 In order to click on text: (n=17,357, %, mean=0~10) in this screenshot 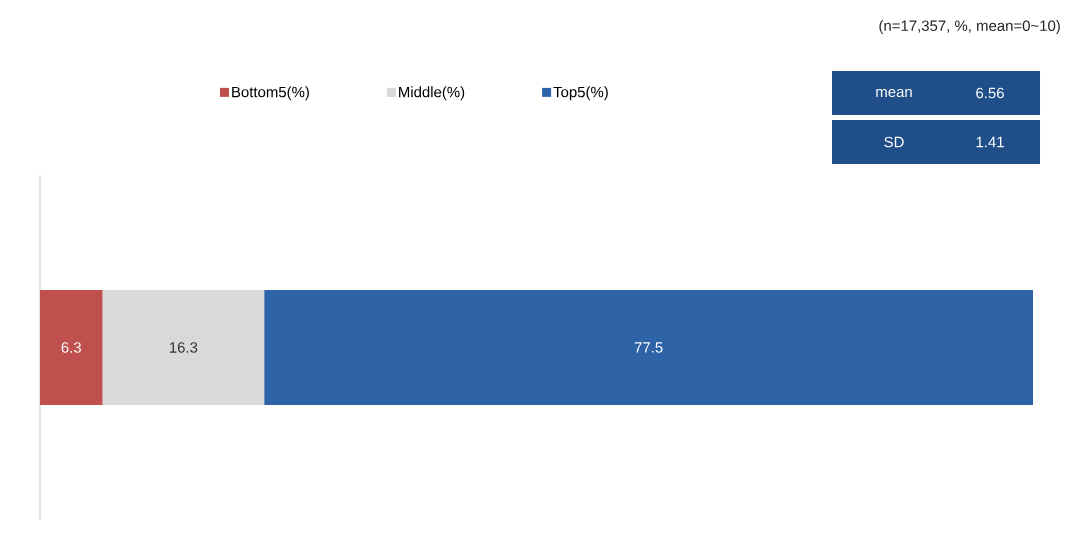, I will do `click(969, 27)`.